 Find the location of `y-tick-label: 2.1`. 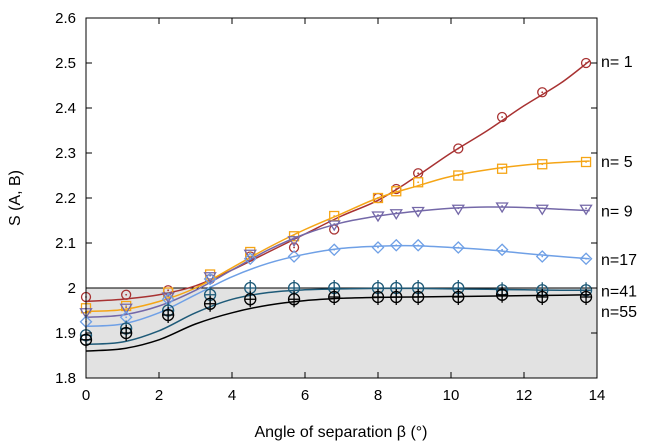

y-tick-label: 2.1 is located at coordinates (65, 243).